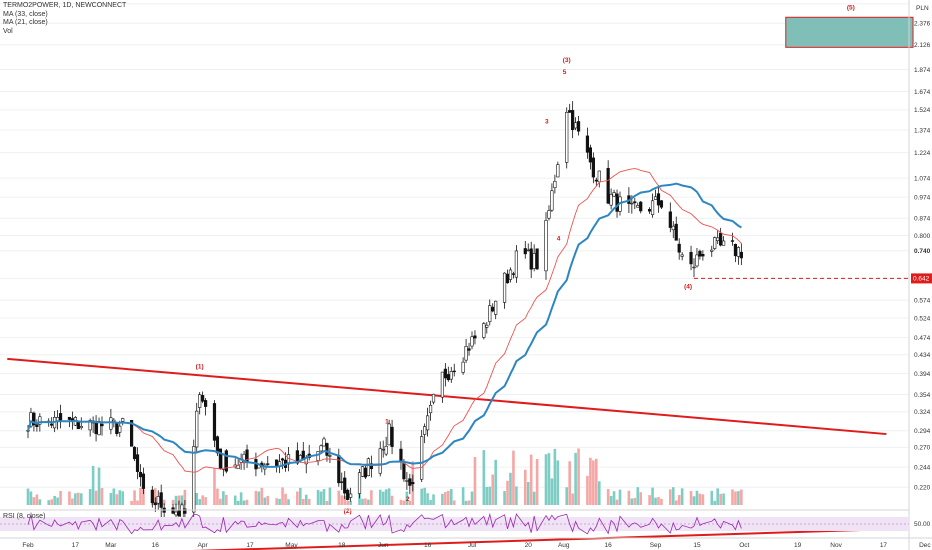 The width and height of the screenshot is (932, 550). Describe the element at coordinates (559, 238) in the screenshot. I see `wave-label-8: 4` at that location.